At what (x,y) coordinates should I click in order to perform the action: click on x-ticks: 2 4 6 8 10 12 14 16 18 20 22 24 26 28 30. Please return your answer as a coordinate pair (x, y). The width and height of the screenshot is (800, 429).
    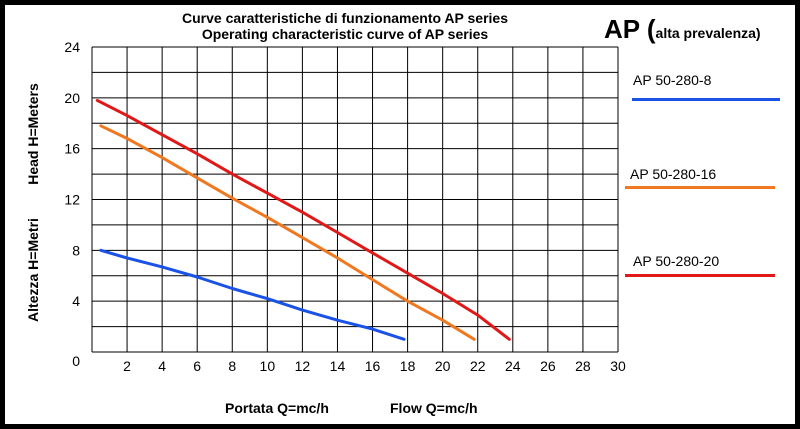
    Looking at the image, I should click on (374, 366).